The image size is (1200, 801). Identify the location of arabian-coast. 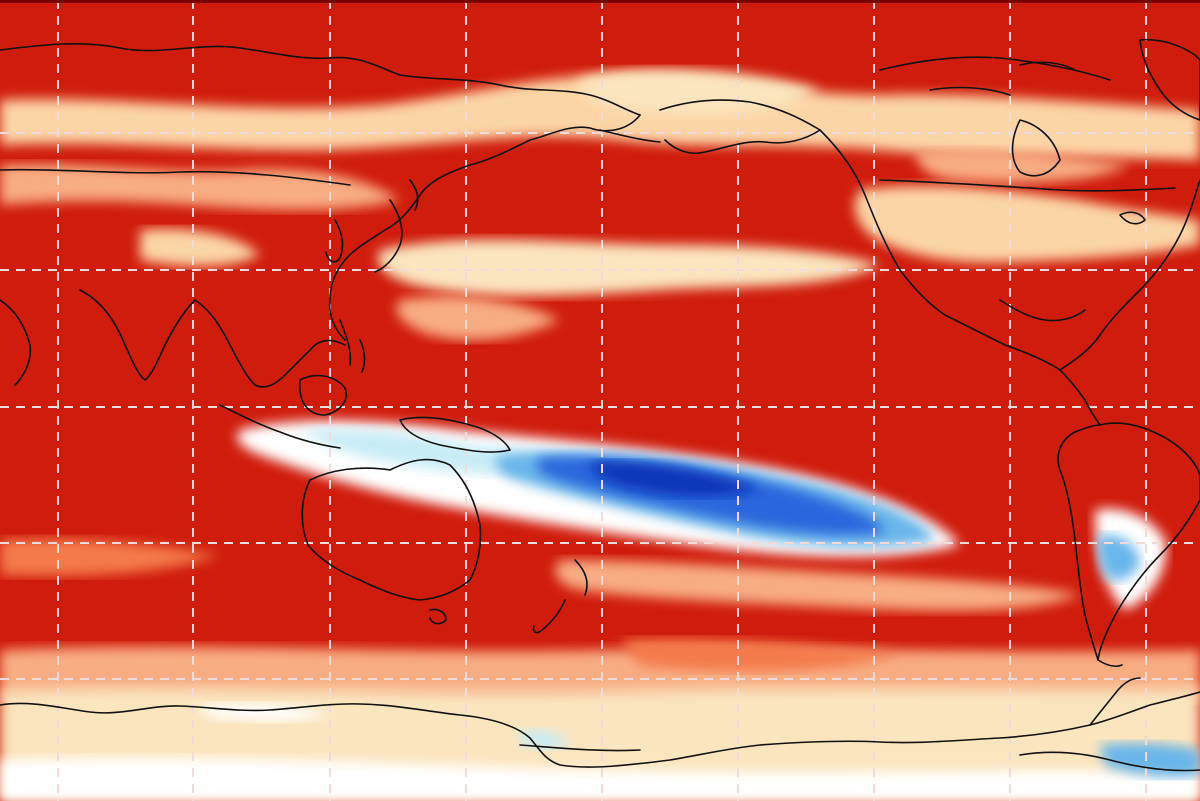
(16, 342).